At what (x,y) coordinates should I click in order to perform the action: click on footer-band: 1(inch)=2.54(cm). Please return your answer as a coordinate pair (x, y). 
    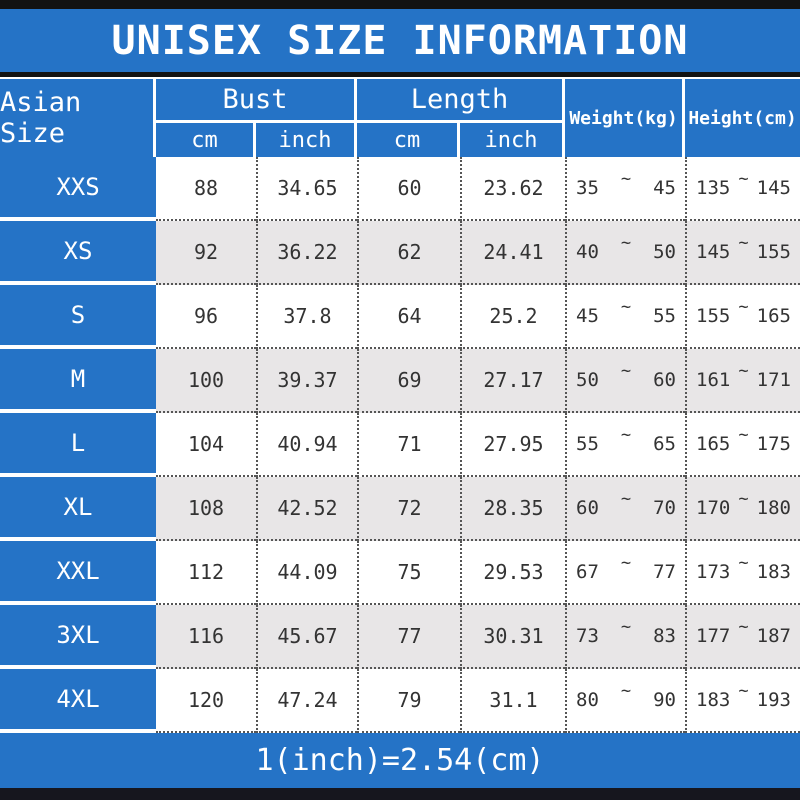
    Looking at the image, I should click on (400, 760).